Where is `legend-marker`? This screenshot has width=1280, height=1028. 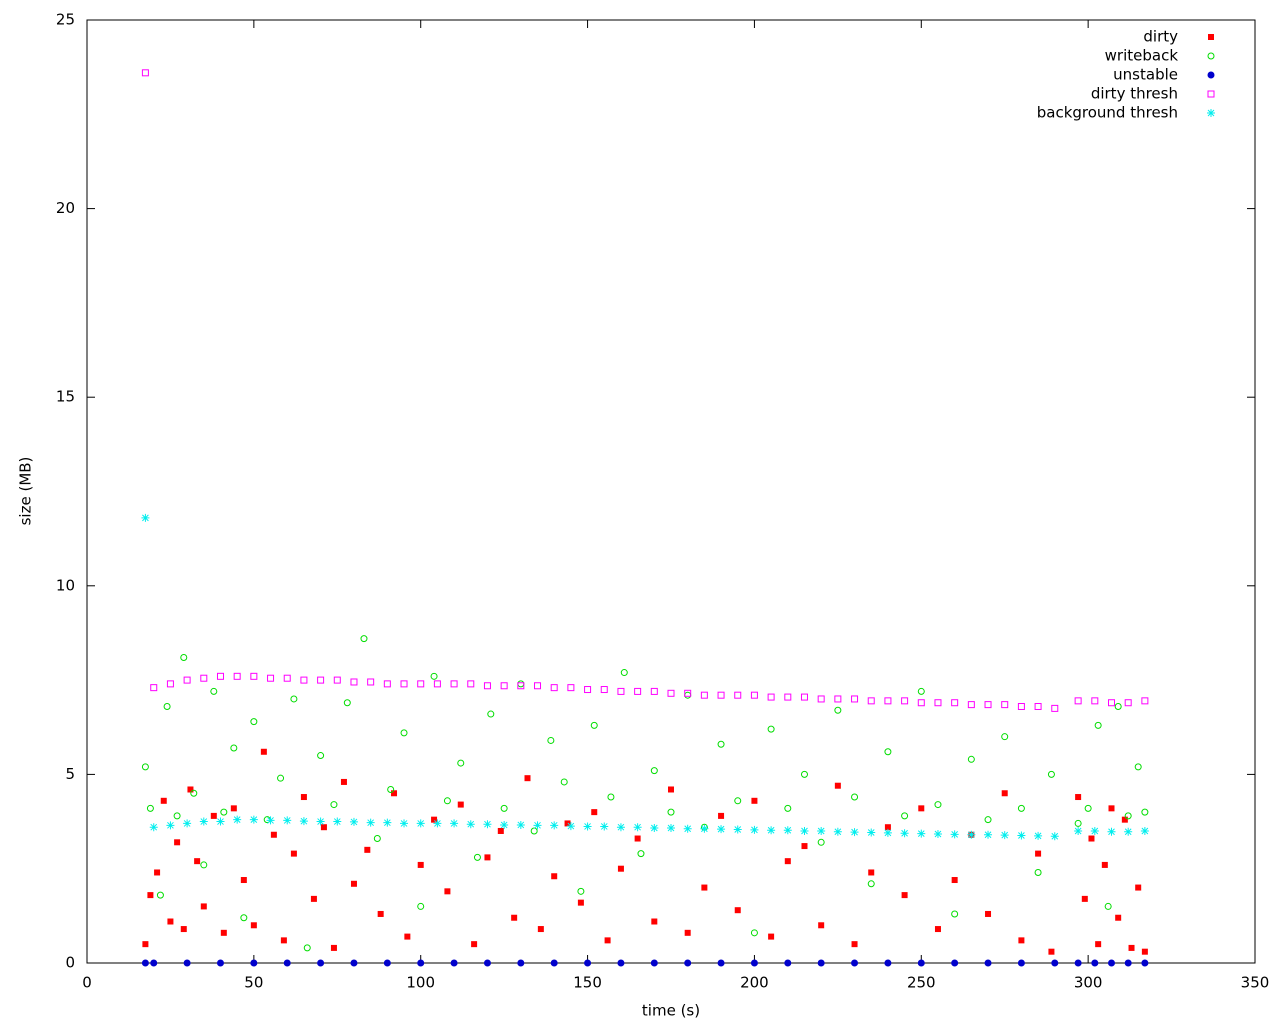 legend-marker is located at coordinates (1211, 75).